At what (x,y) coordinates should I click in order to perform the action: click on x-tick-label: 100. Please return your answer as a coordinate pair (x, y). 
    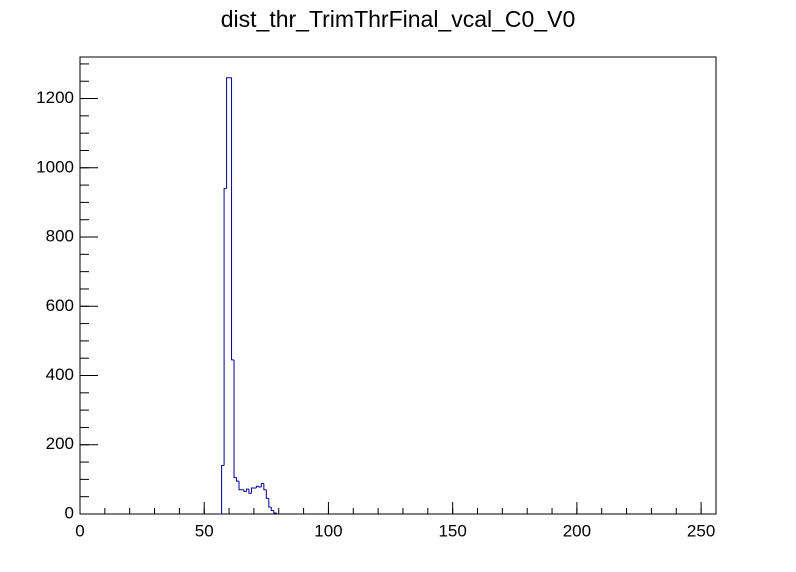
    Looking at the image, I should click on (328, 530).